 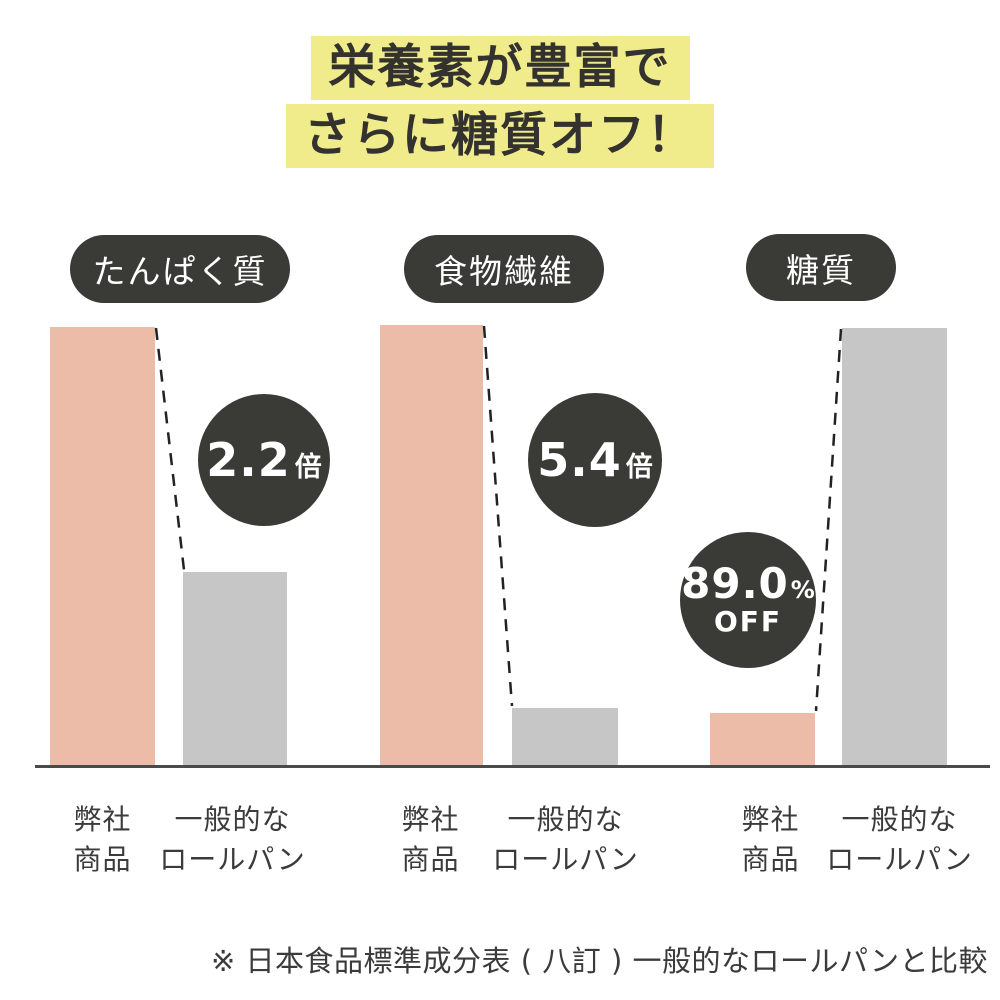 I want to click on badge-row: 89.0 %, so click(x=748, y=583).